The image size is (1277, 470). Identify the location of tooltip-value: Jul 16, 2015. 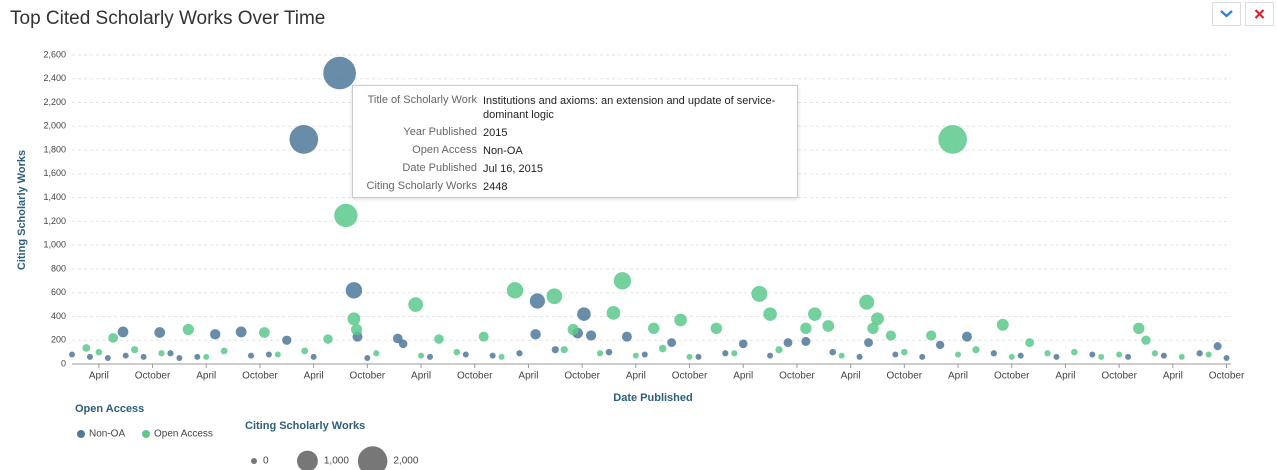
(513, 169).